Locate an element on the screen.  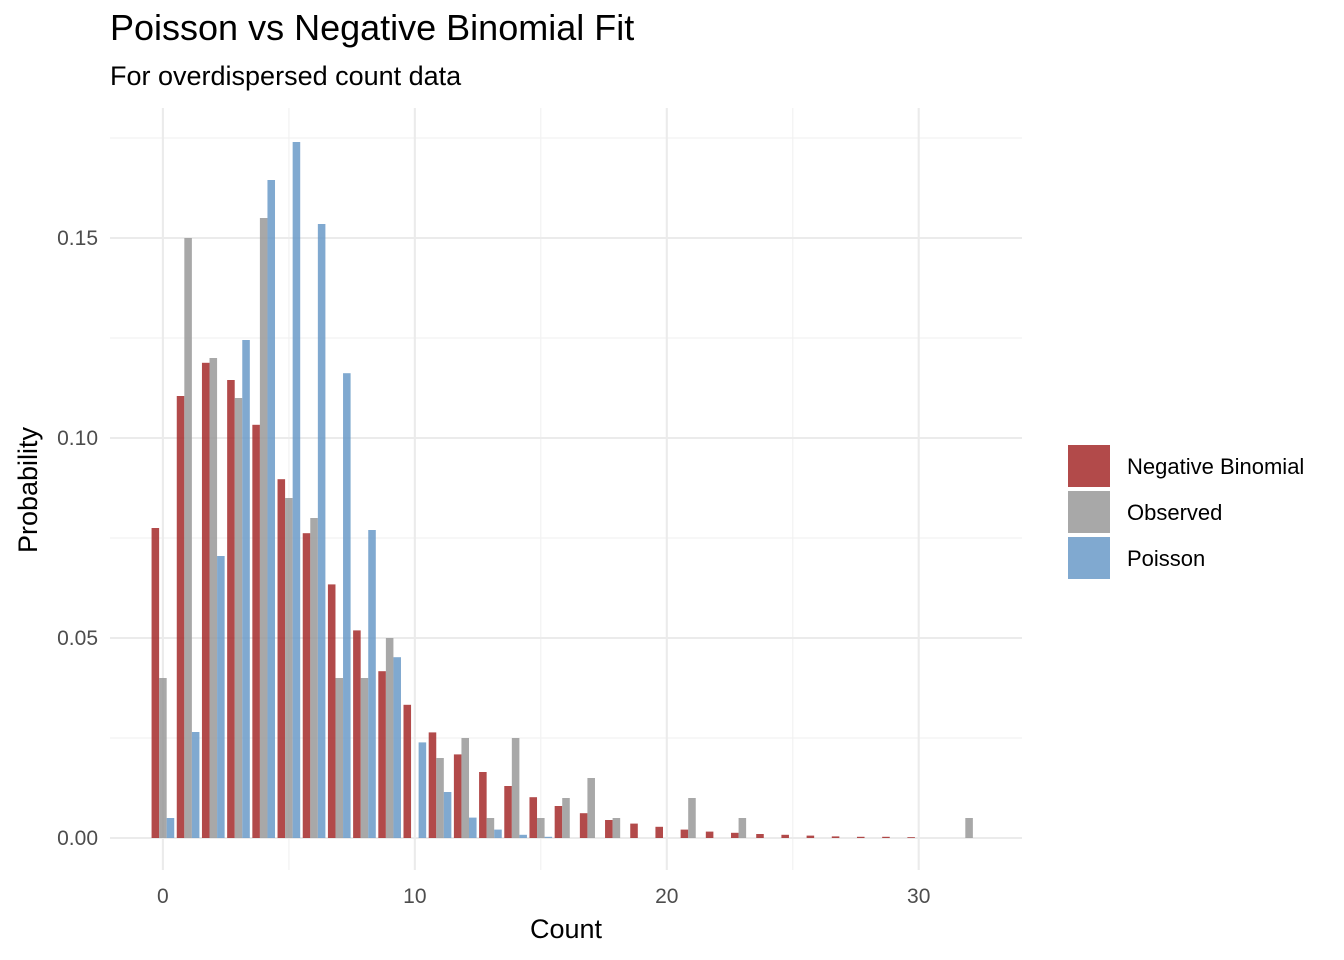
y-tick-label: 0.10 is located at coordinates (77, 438).